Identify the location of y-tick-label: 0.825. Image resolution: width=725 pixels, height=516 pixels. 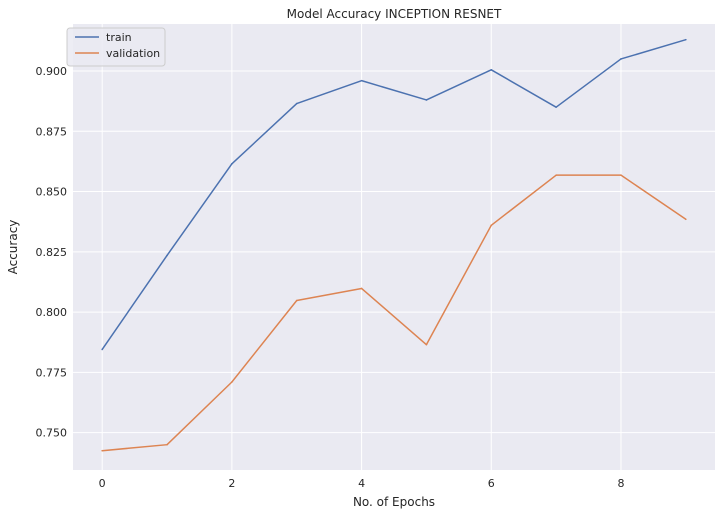
(52, 252).